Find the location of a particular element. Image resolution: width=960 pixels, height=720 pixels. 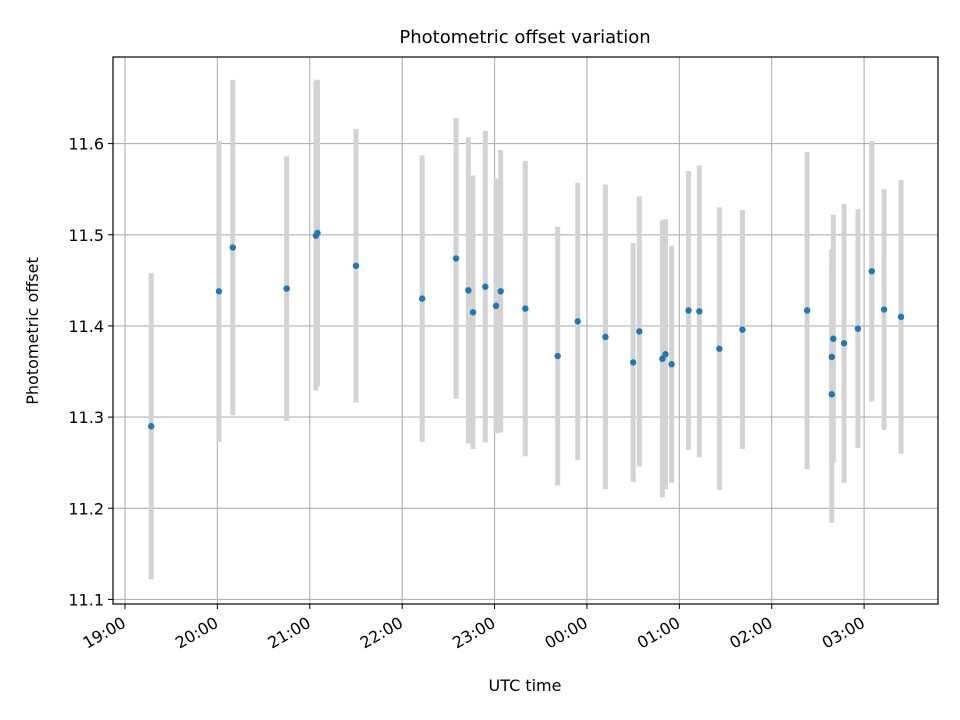

y-axis-label: Photometric offset is located at coordinates (32, 331).